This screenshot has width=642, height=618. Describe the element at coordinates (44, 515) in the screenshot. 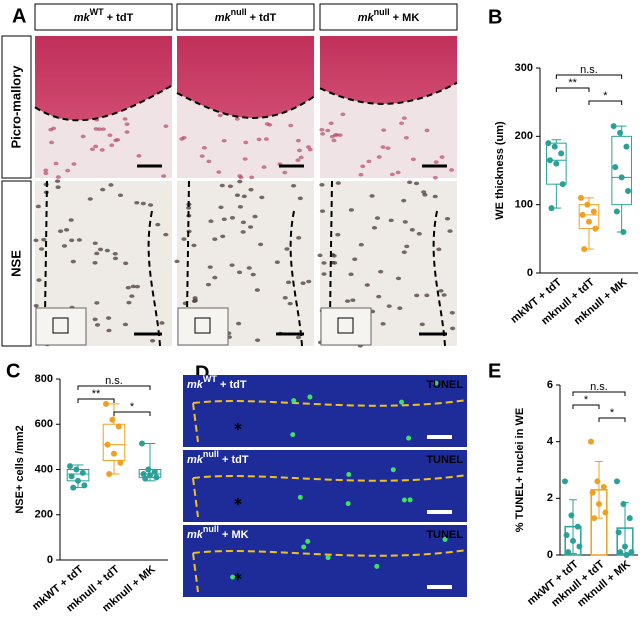

I see `y-tick-label: 200` at that location.